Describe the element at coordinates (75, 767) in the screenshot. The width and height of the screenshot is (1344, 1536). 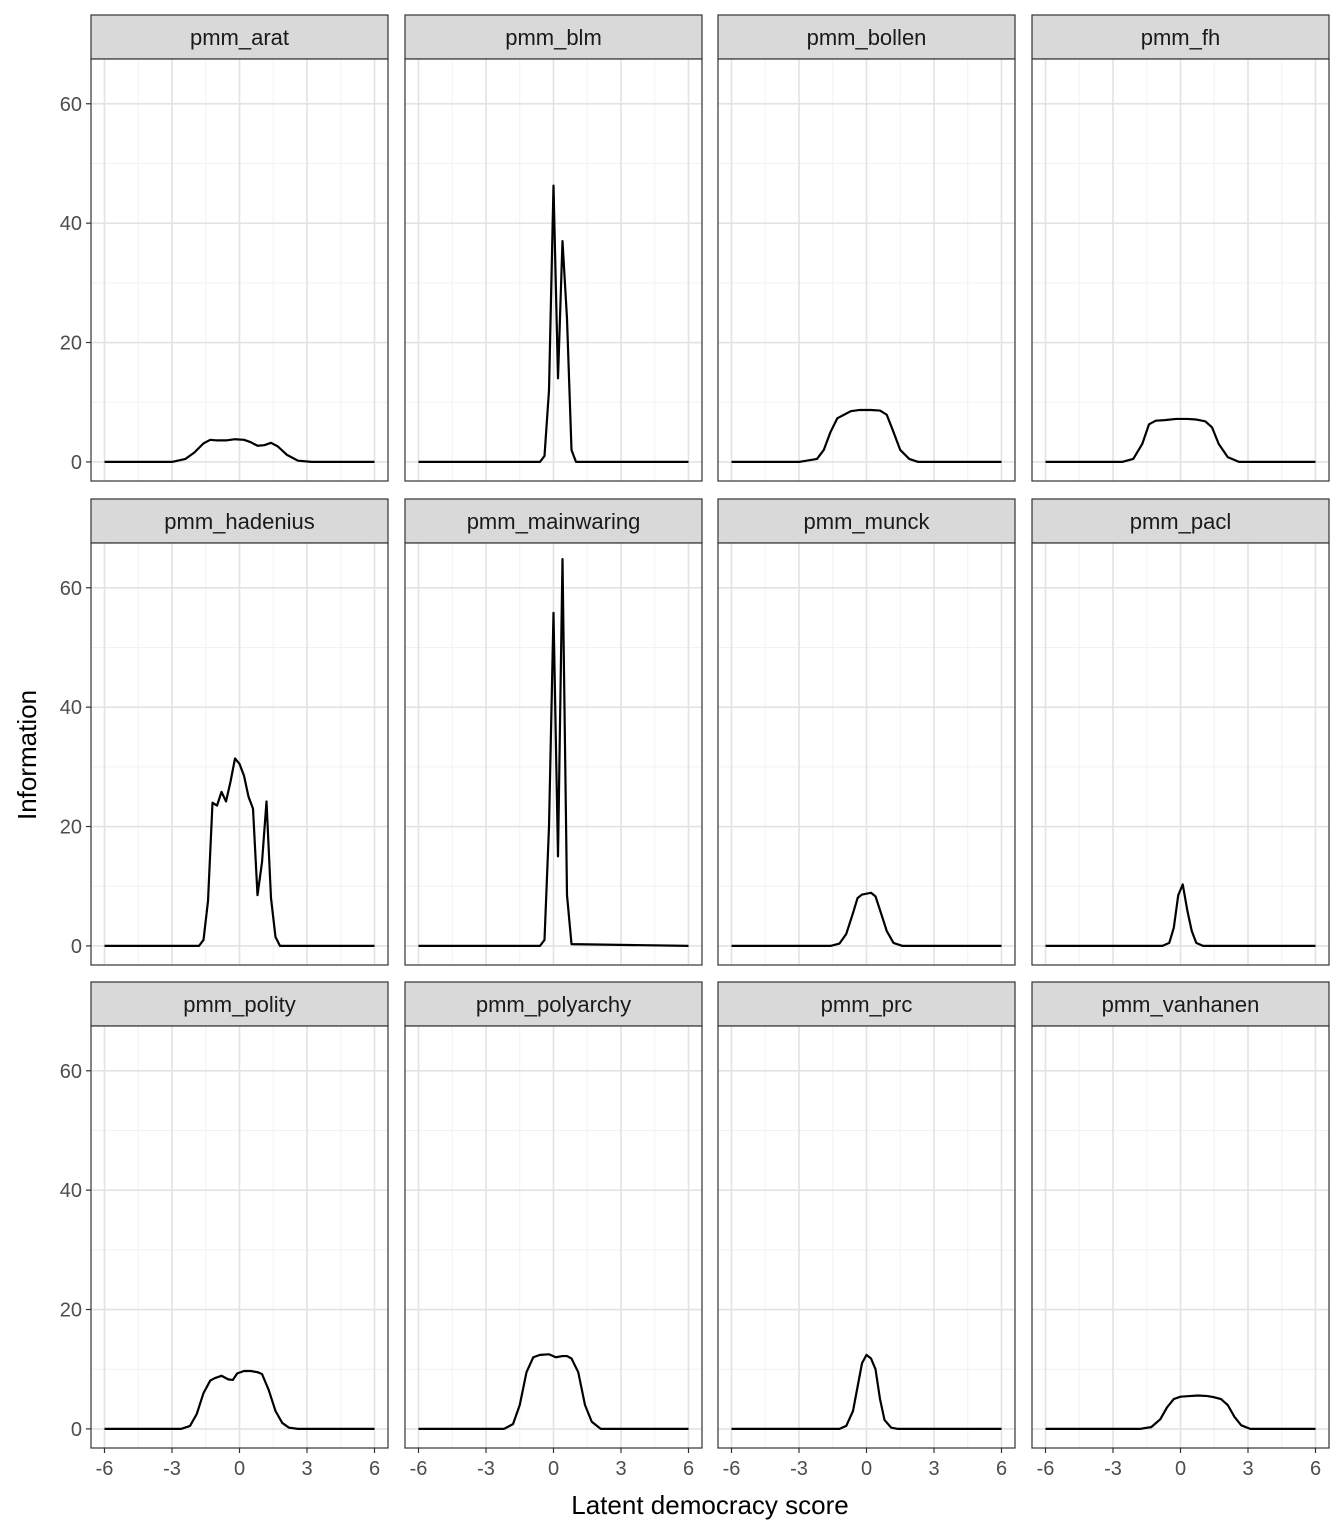
I see `y-axis-layer: 0 20 40 60 0 20 40 60 0 20 40 60` at that location.